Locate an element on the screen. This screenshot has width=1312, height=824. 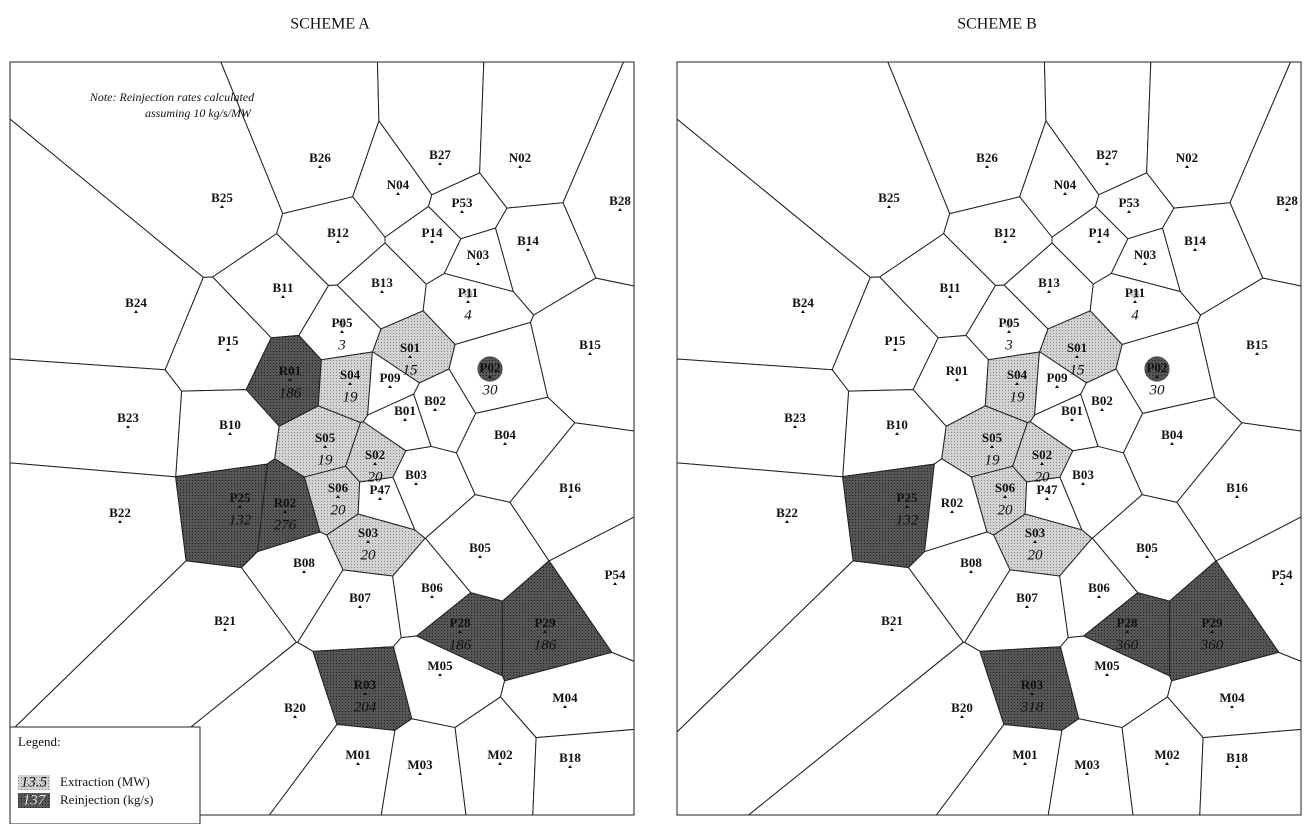
legend-swatch is located at coordinates (34, 782).